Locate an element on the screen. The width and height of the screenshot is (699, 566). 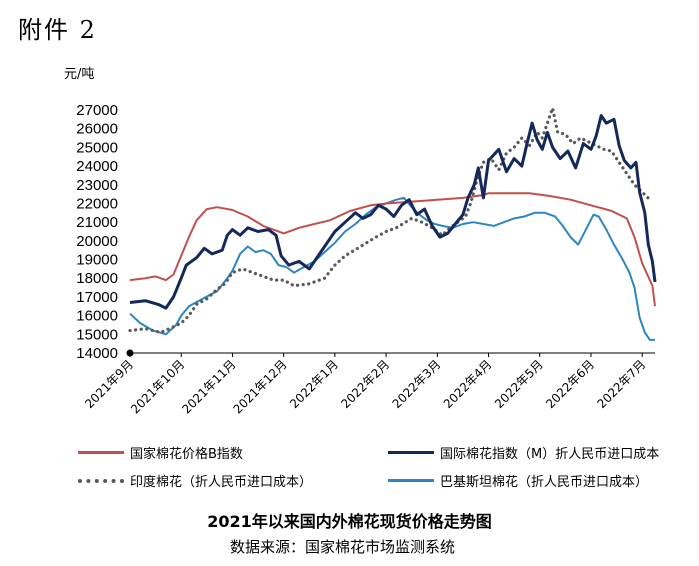
legend-item-intl-m-index: 国际棉花指数（M）折人民币进口成本 is located at coordinates (523, 452).